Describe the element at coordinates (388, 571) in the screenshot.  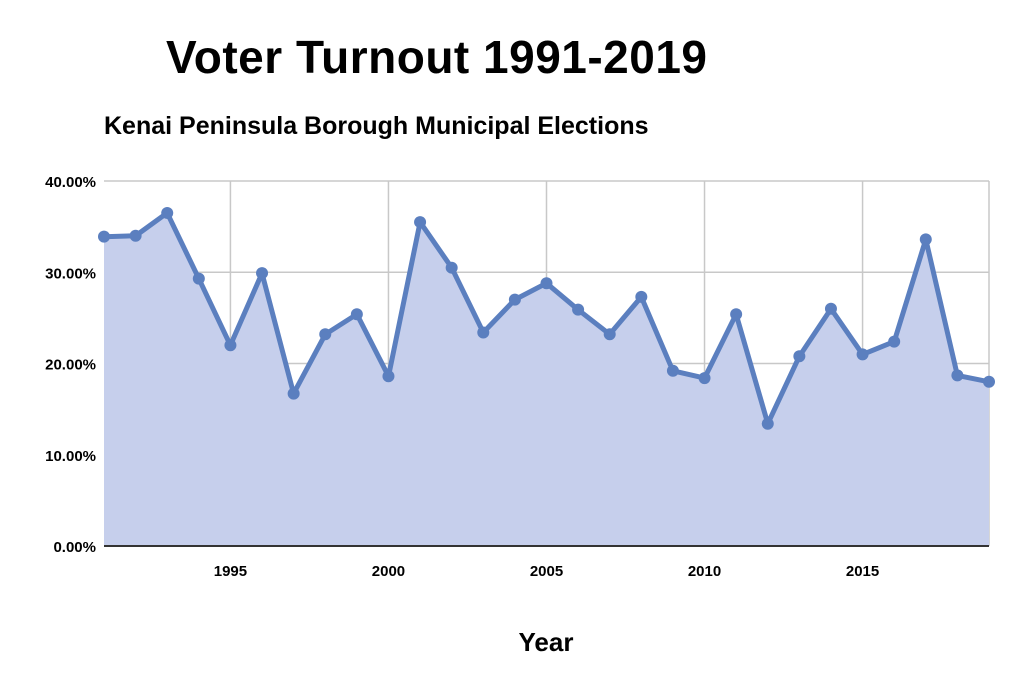
I see `x-tick-label: 2000` at that location.